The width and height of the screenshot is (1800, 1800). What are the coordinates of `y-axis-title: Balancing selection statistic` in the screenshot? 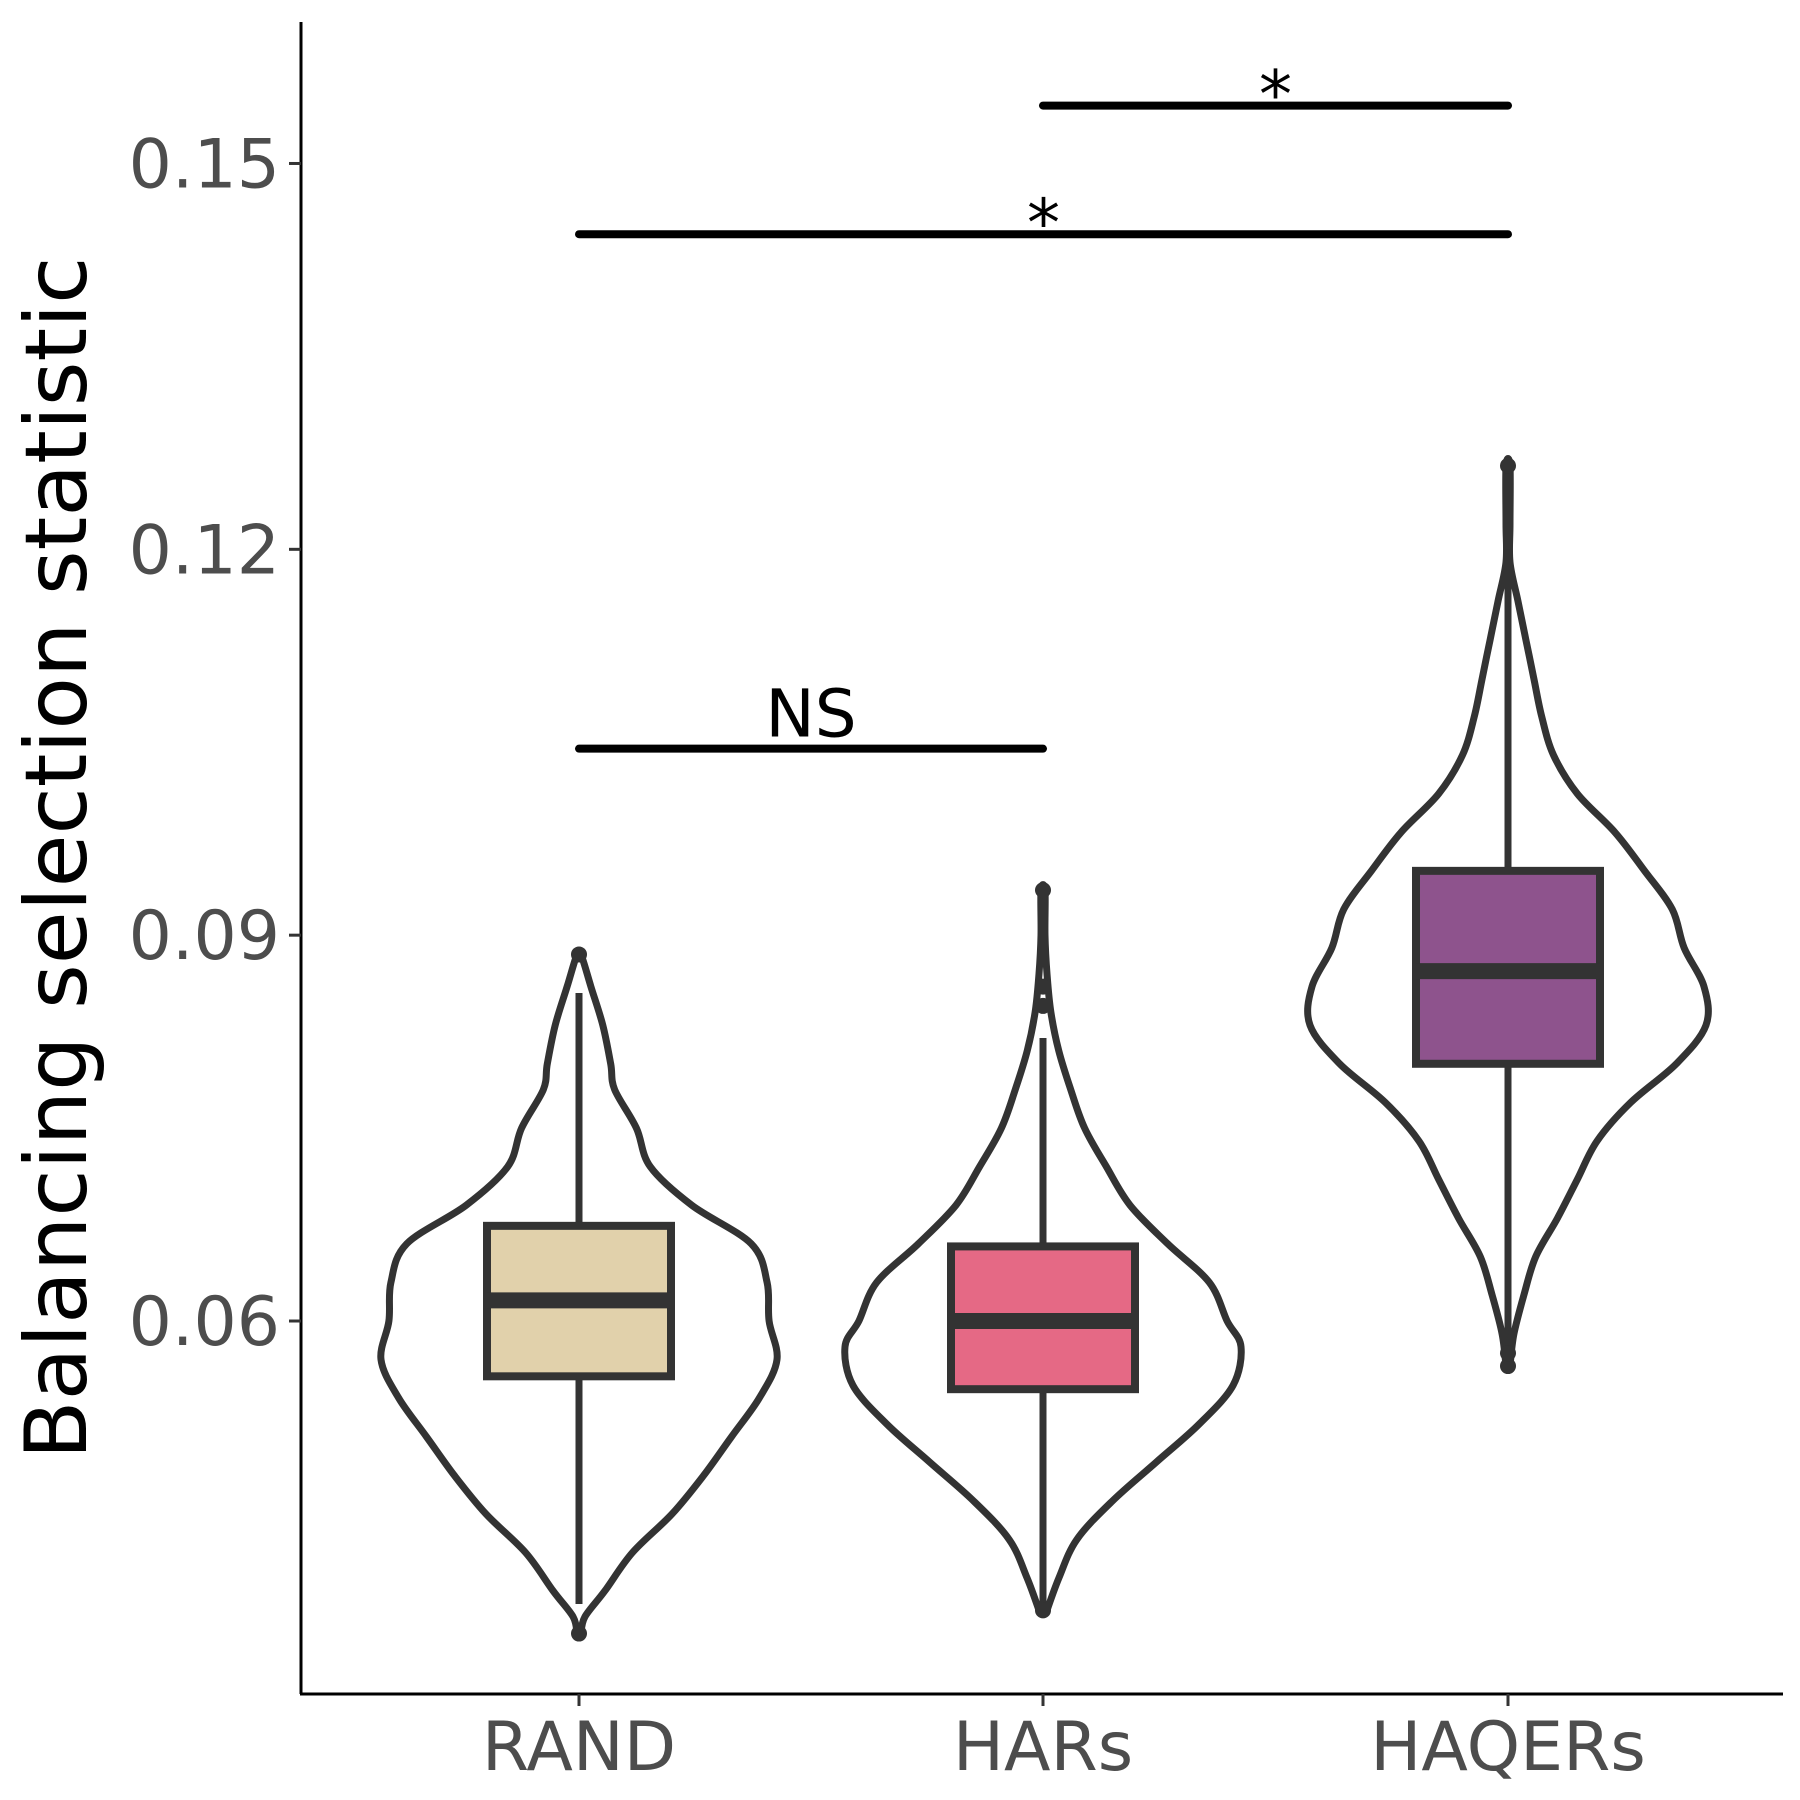 It's located at (57, 858).